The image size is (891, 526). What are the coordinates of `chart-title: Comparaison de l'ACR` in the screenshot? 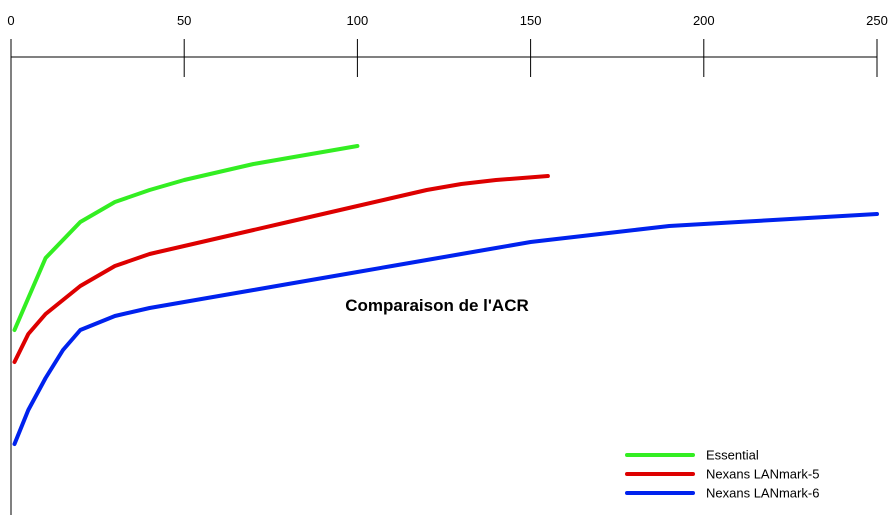 It's located at (437, 305).